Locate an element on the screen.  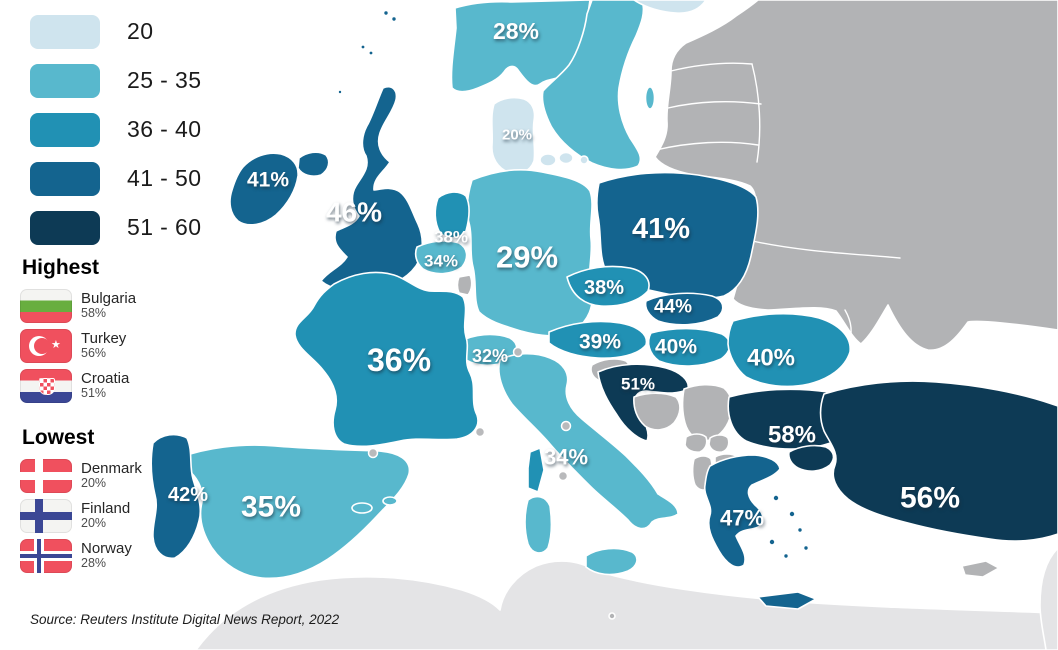
map-value-label-poland: 41% is located at coordinates (661, 229).